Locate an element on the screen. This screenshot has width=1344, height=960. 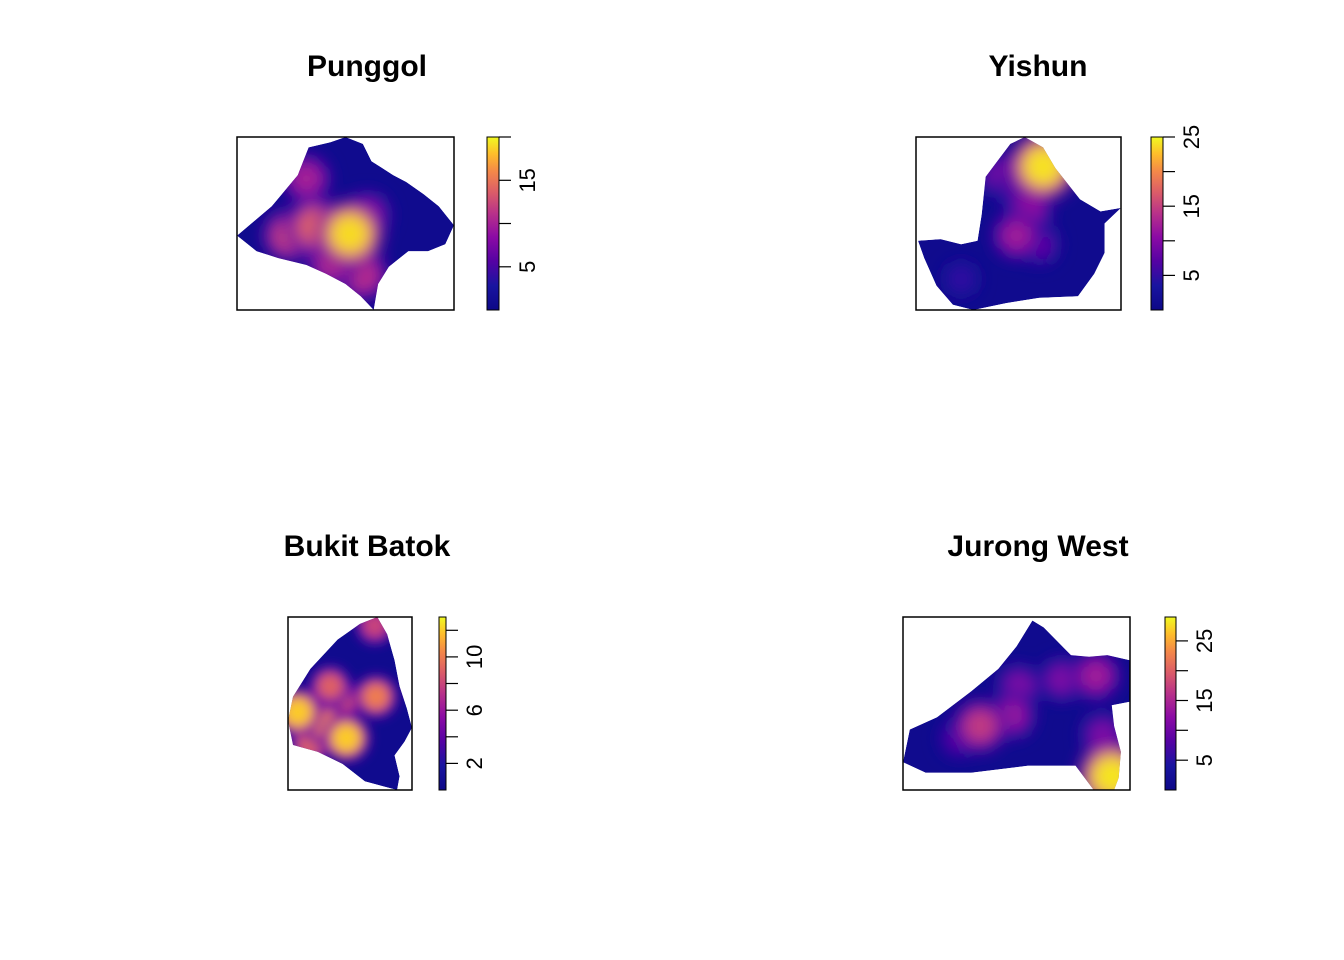
panel-title-bukit-batok: Bukit Batok is located at coordinates (367, 546).